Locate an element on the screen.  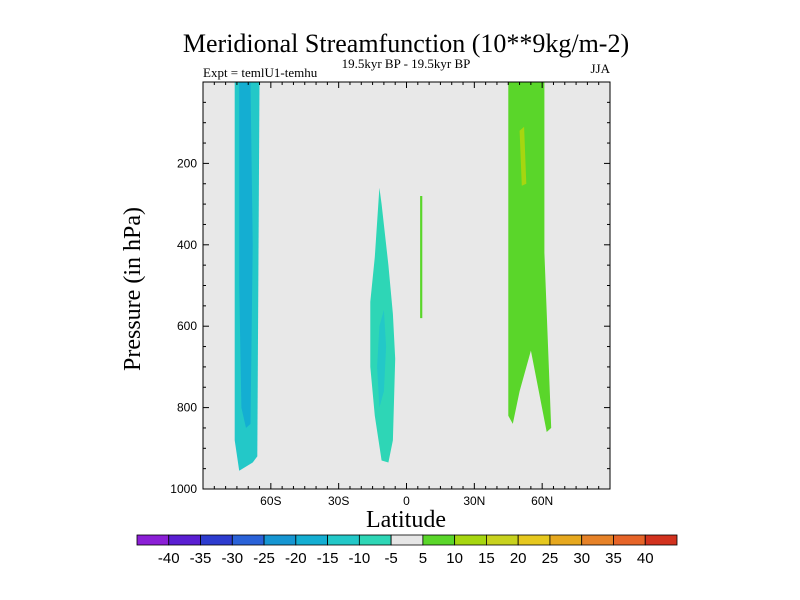
colorbar-label: 15 is located at coordinates (486, 558).